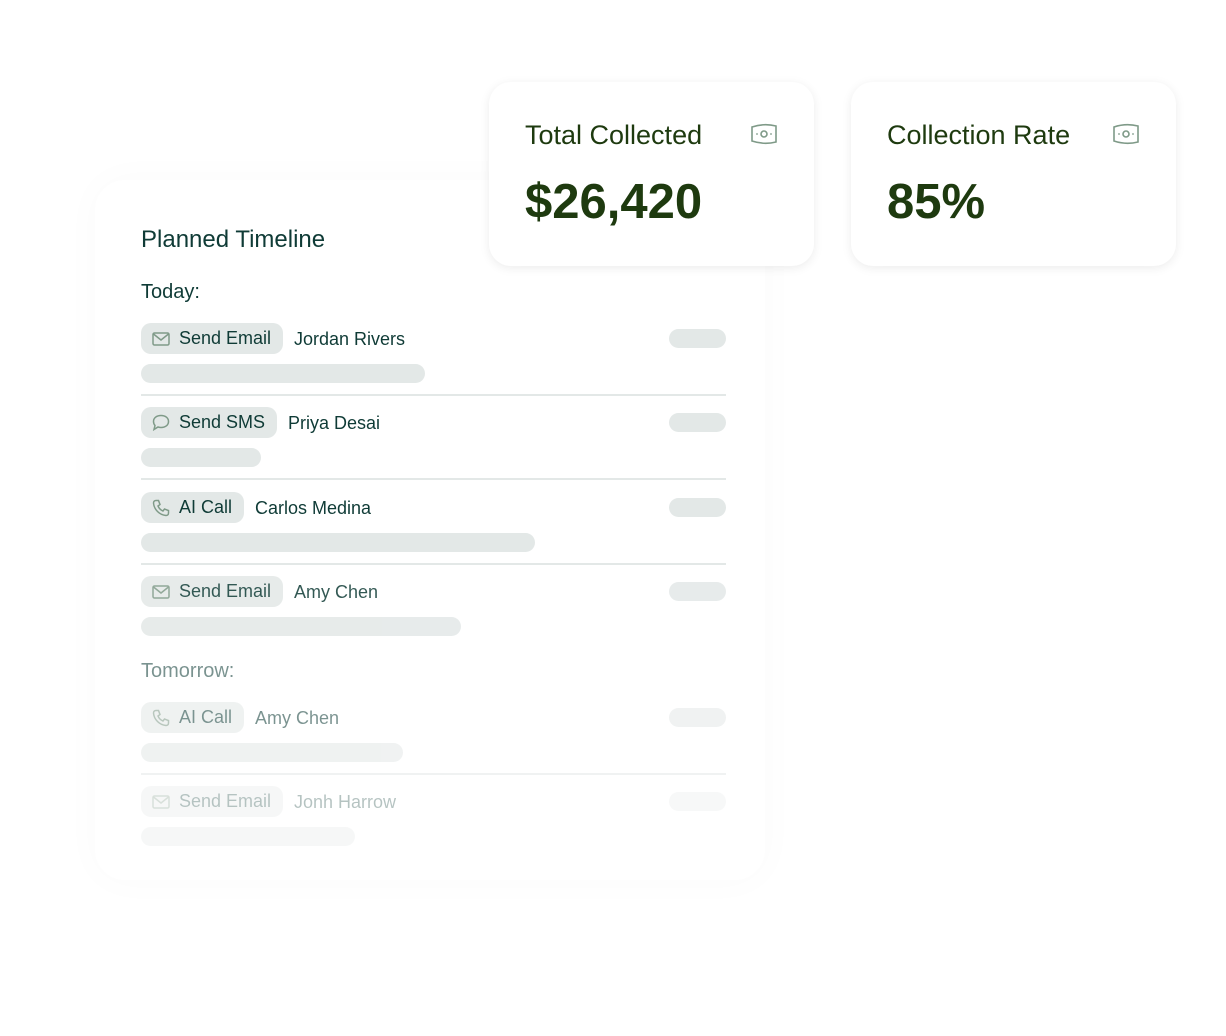 The image size is (1226, 1036). Describe the element at coordinates (345, 802) in the screenshot. I see `contact-name: Jonh Harrow` at that location.